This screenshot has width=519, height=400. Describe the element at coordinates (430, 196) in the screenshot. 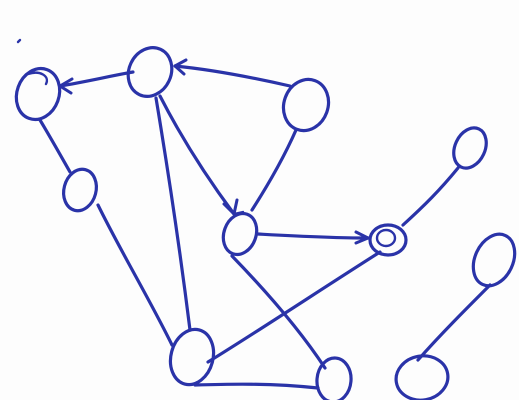

I see `edge-n6-n7` at that location.